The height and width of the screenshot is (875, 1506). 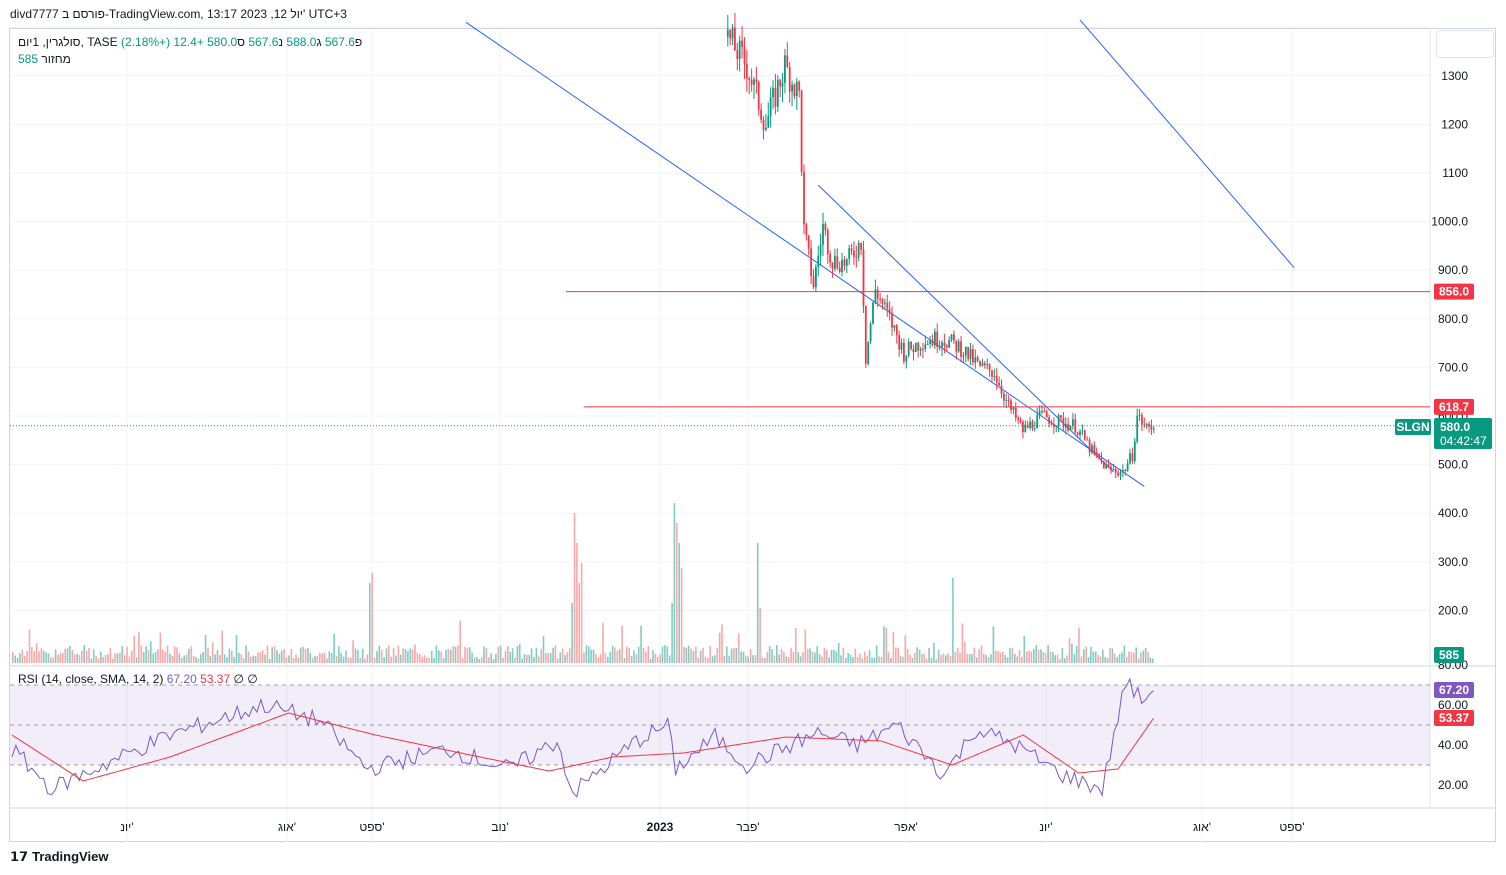 What do you see at coordinates (1465, 44) in the screenshot?
I see `scale-button` at bounding box center [1465, 44].